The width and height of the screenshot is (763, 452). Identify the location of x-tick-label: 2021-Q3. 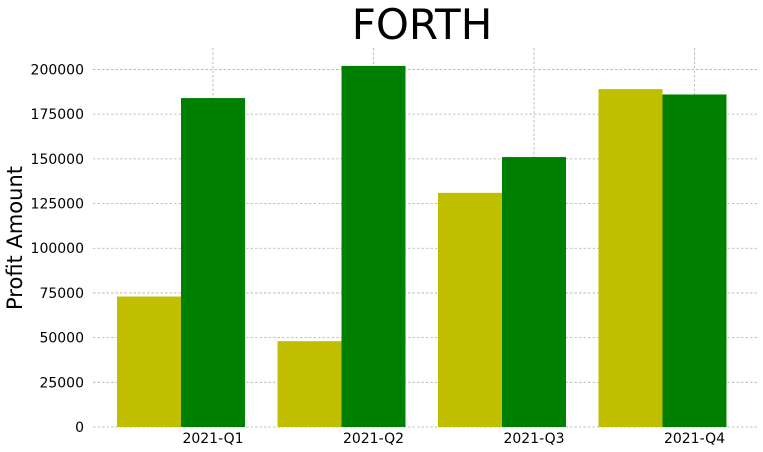
(533, 439).